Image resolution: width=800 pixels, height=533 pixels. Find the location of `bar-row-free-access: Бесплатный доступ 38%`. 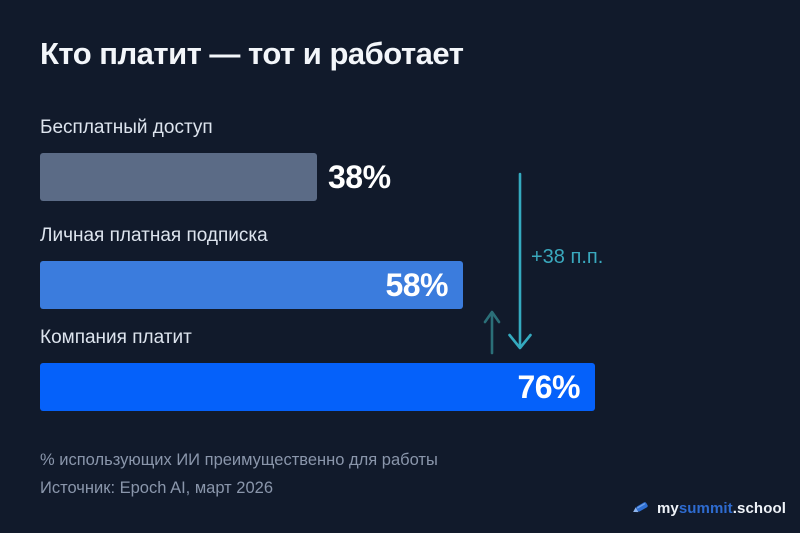

bar-row-free-access: Бесплатный доступ 38% is located at coordinates (215, 158).